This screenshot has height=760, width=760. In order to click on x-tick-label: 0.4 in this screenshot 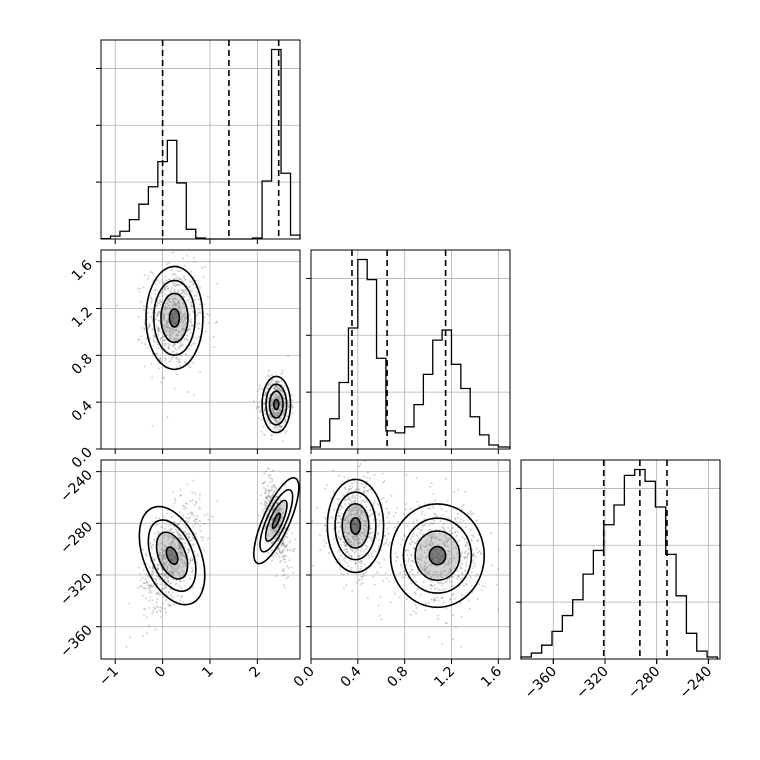, I will do `click(351, 676)`.